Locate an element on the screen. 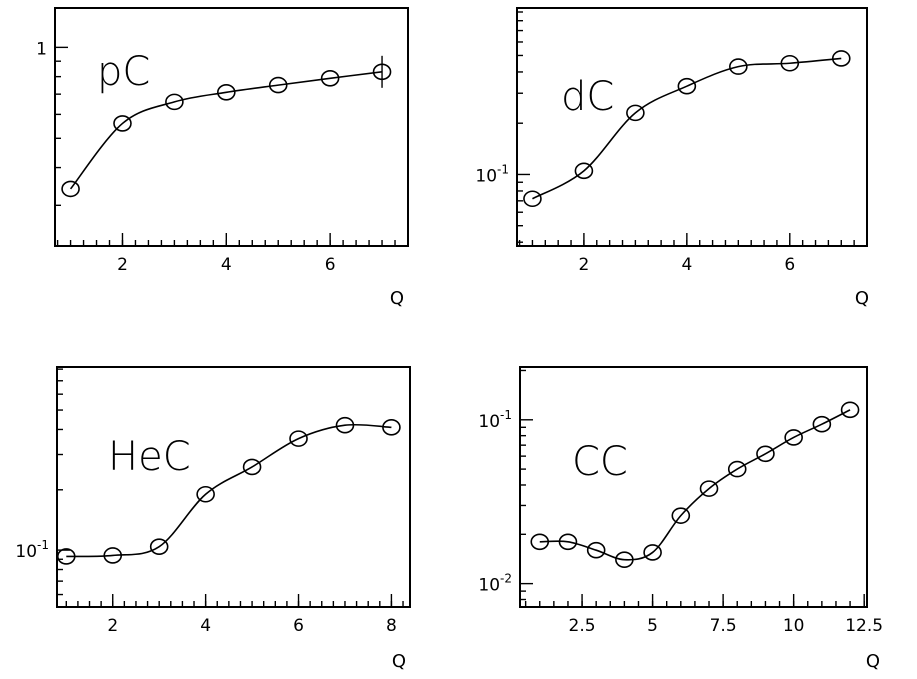  x-tick-label: 8 is located at coordinates (391, 626).